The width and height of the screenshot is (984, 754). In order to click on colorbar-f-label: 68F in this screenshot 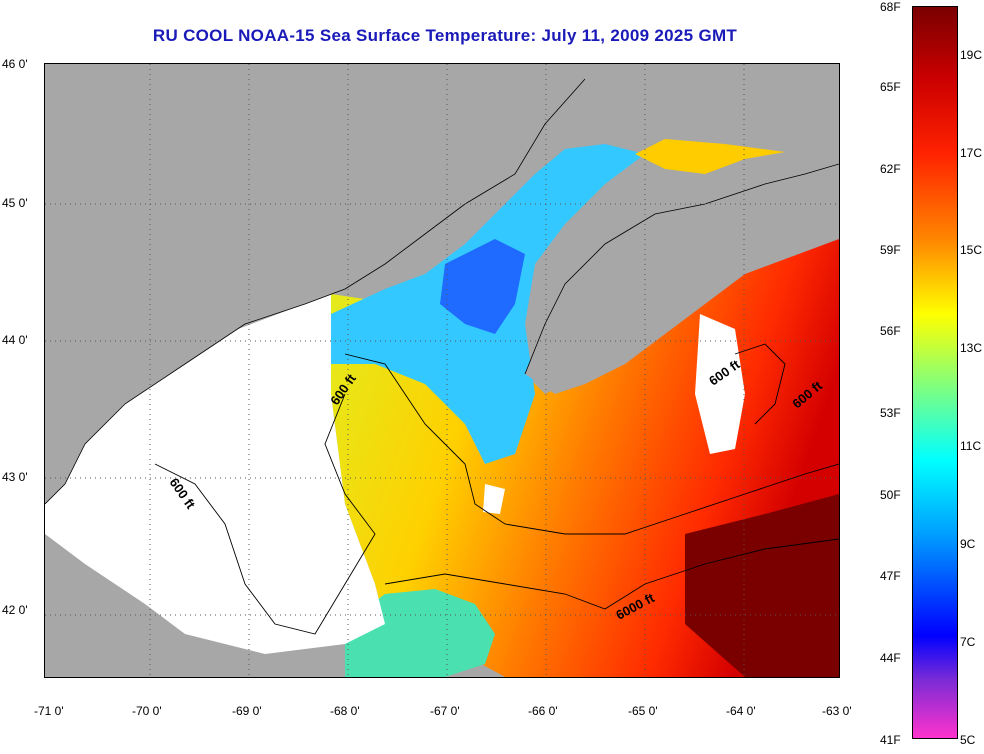, I will do `click(890, 7)`.